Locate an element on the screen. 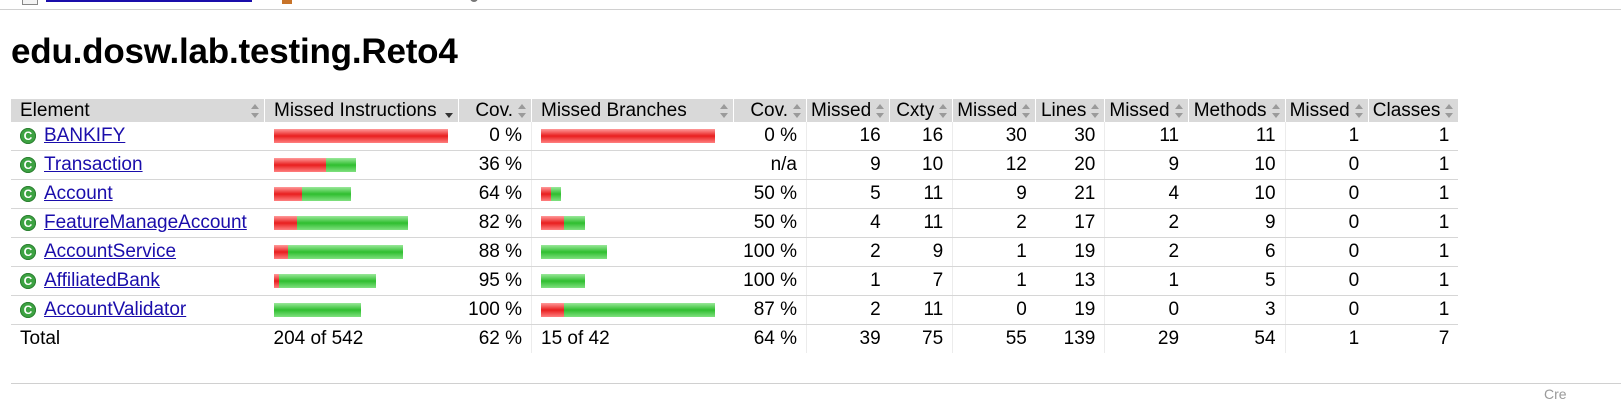 The height and width of the screenshot is (412, 1621). element-link: AffiliatedBank is located at coordinates (102, 280).